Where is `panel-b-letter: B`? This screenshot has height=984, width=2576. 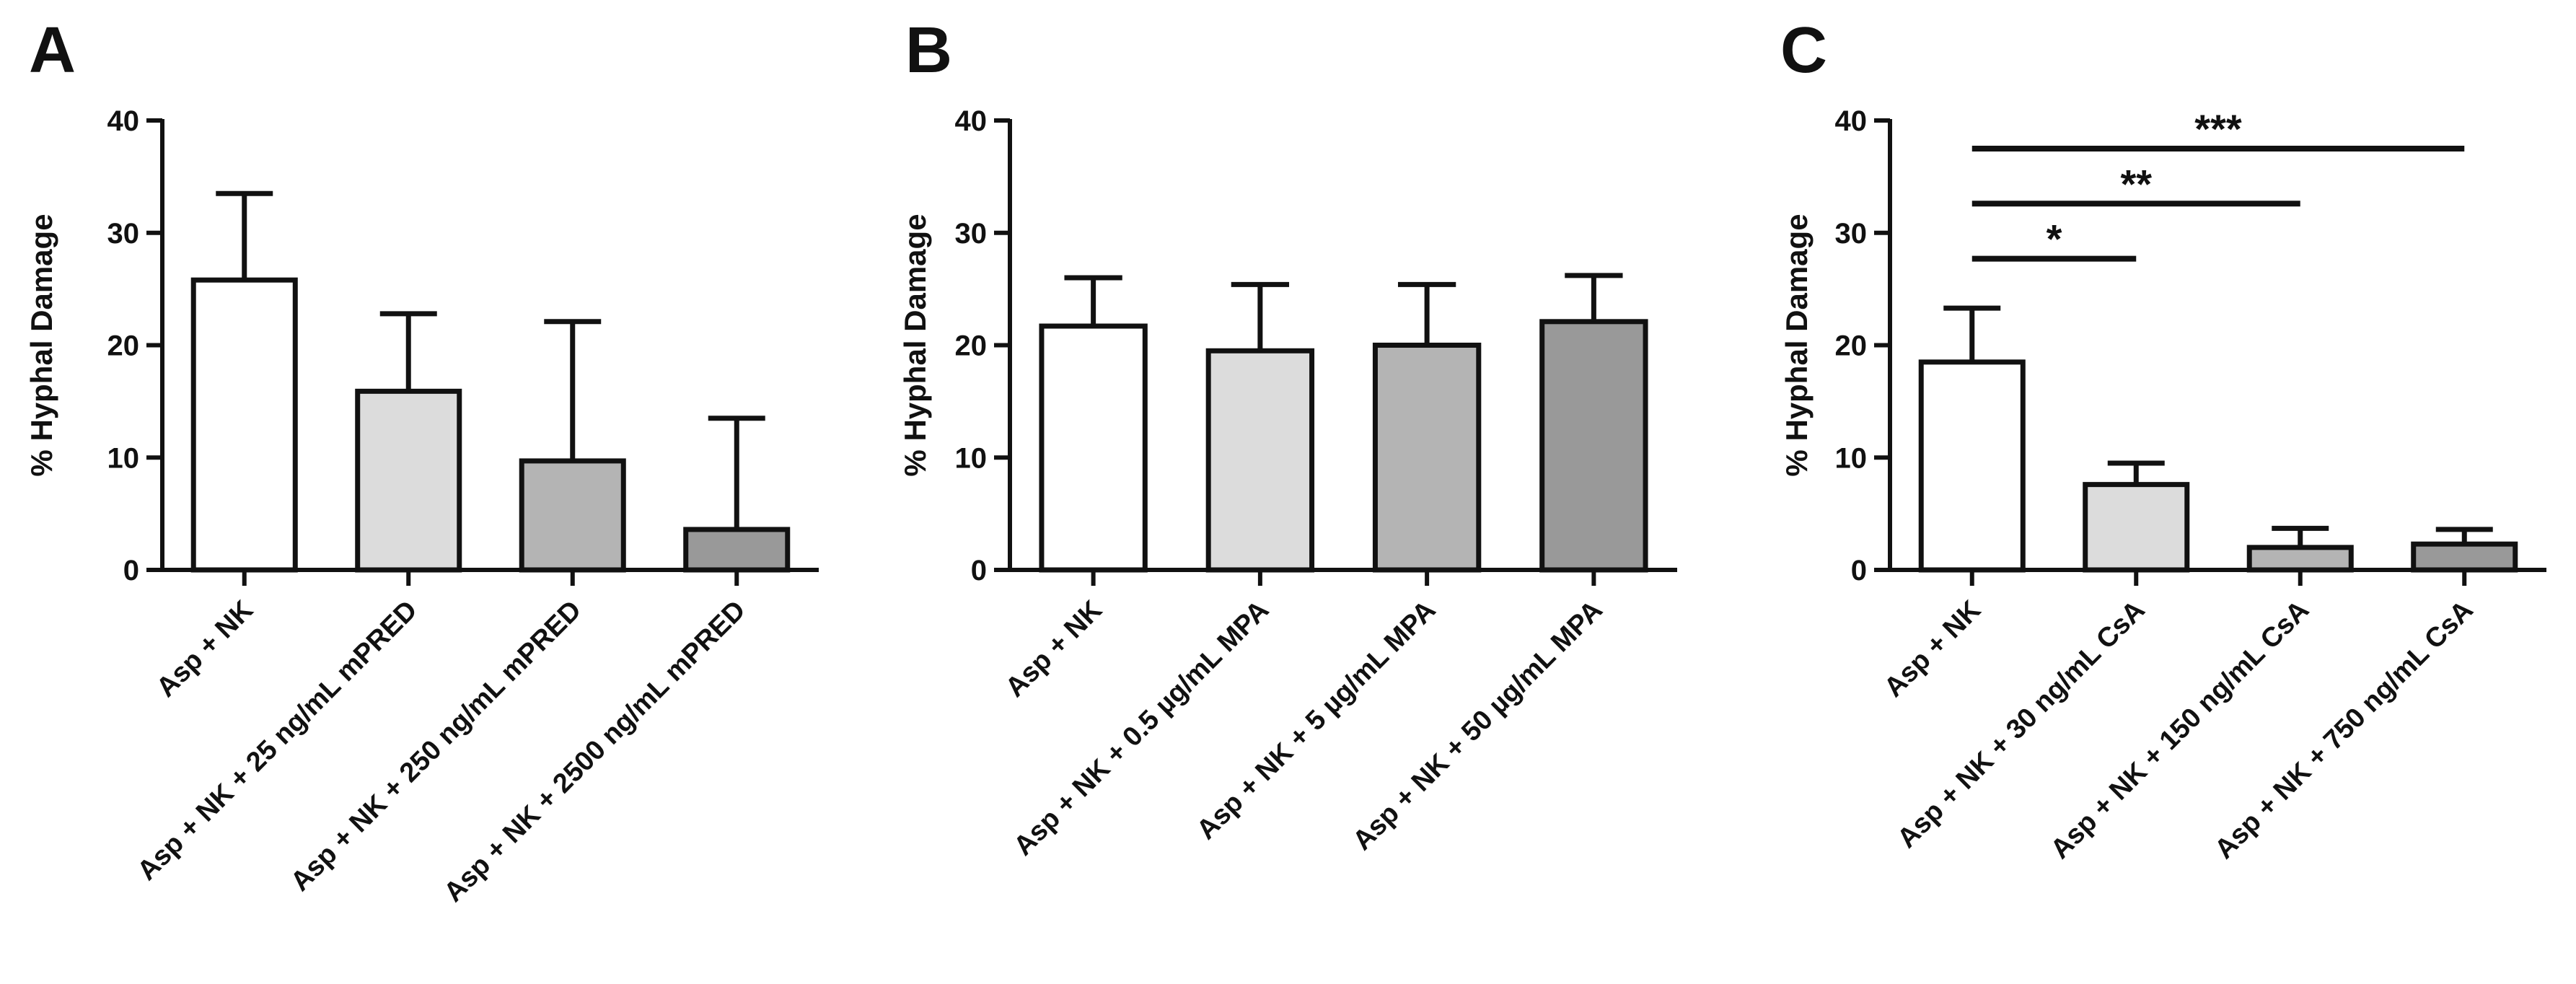 panel-b-letter: B is located at coordinates (928, 50).